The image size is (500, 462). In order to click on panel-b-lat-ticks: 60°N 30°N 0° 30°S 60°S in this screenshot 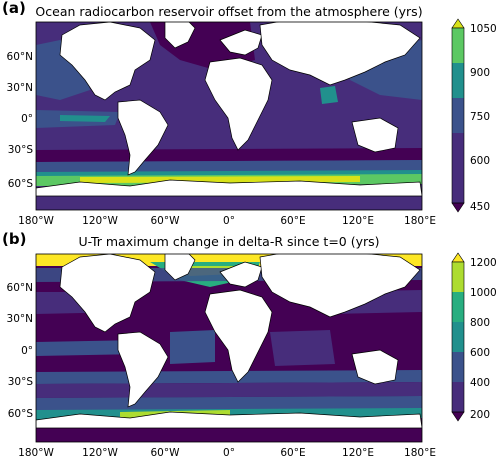, I will do `click(20, 351)`.